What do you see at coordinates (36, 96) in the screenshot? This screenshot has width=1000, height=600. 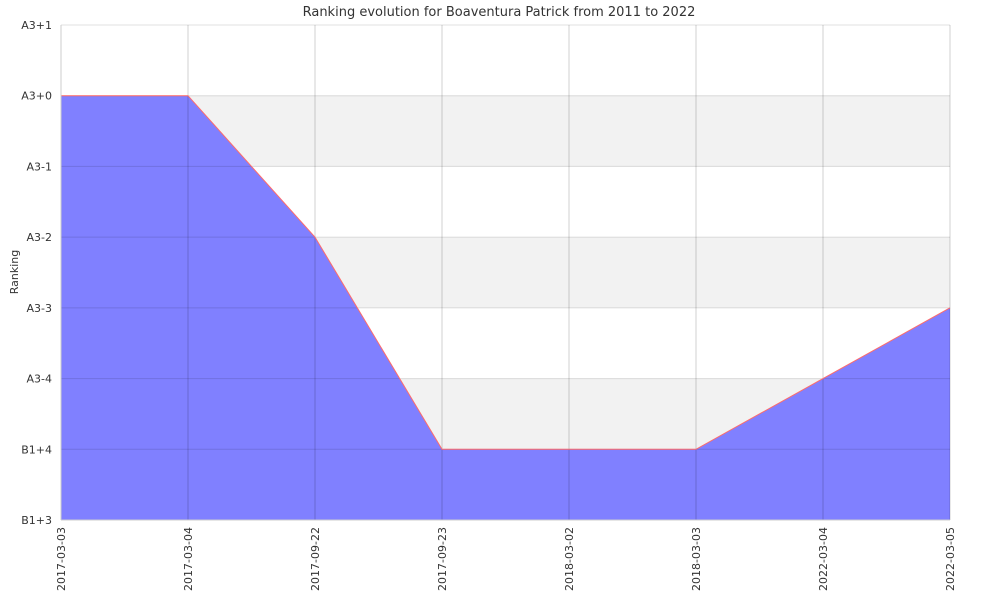 I see `y-tick-label: A3+0` at bounding box center [36, 96].